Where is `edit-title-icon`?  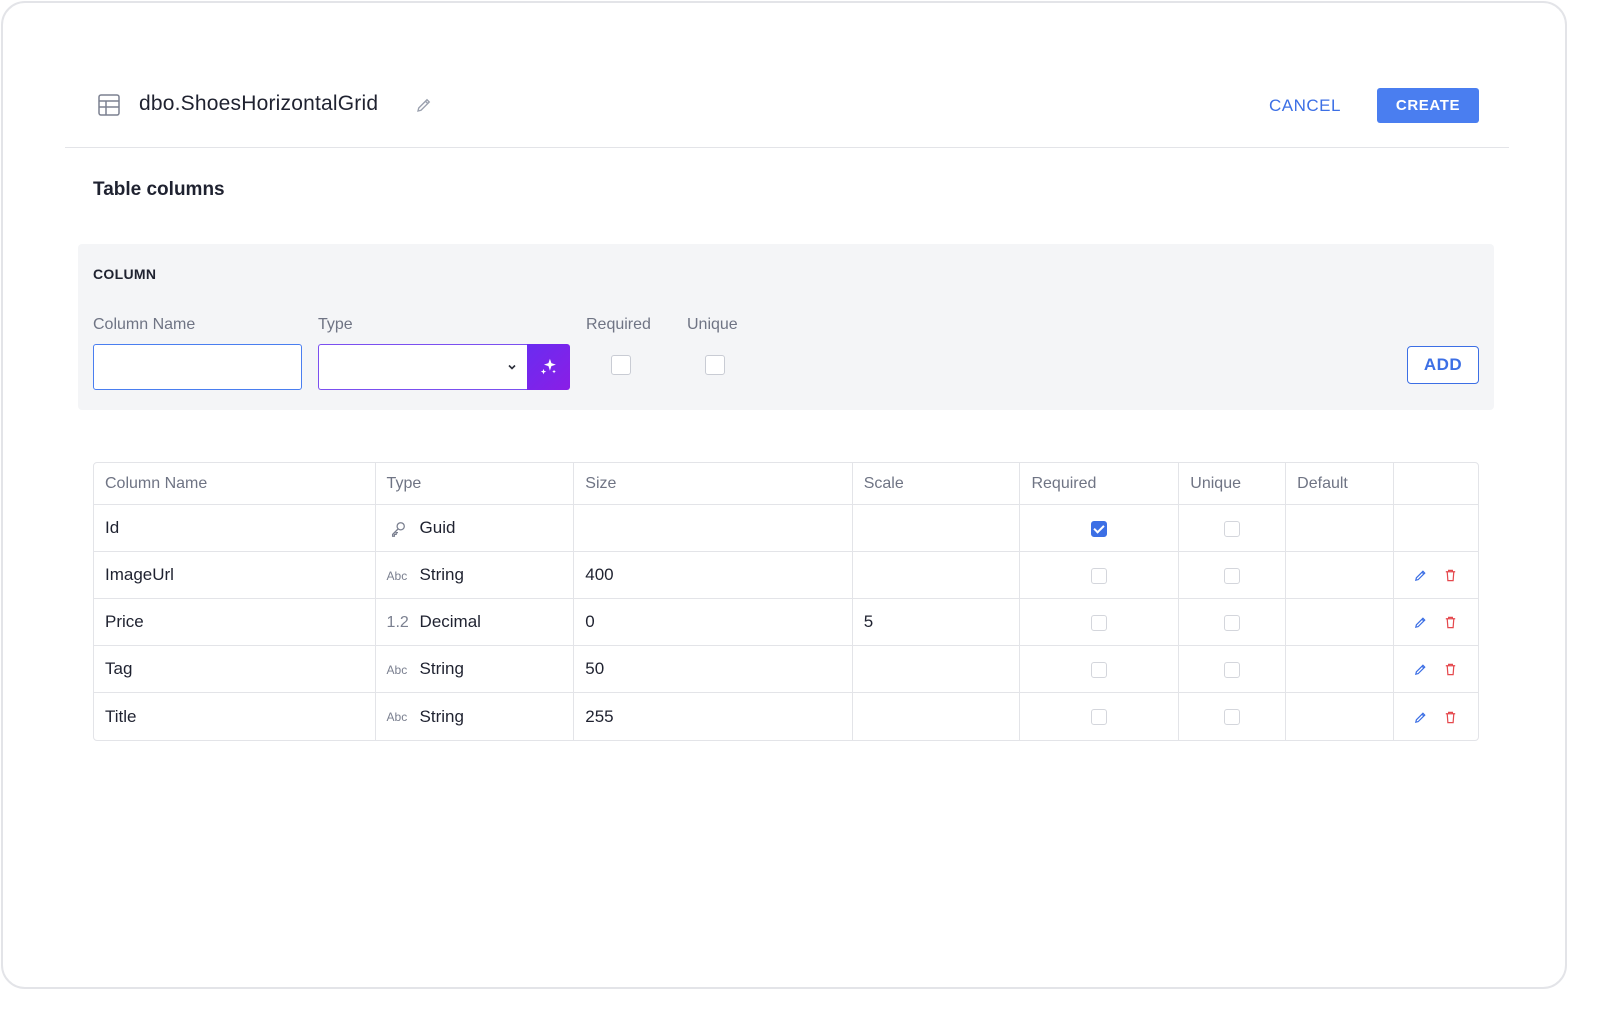 edit-title-icon is located at coordinates (424, 105).